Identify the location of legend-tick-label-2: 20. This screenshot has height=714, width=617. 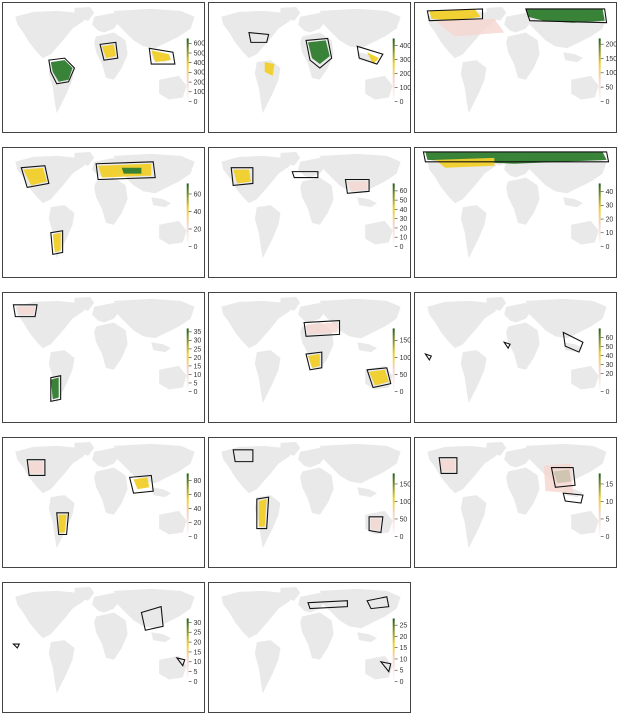
(404, 228).